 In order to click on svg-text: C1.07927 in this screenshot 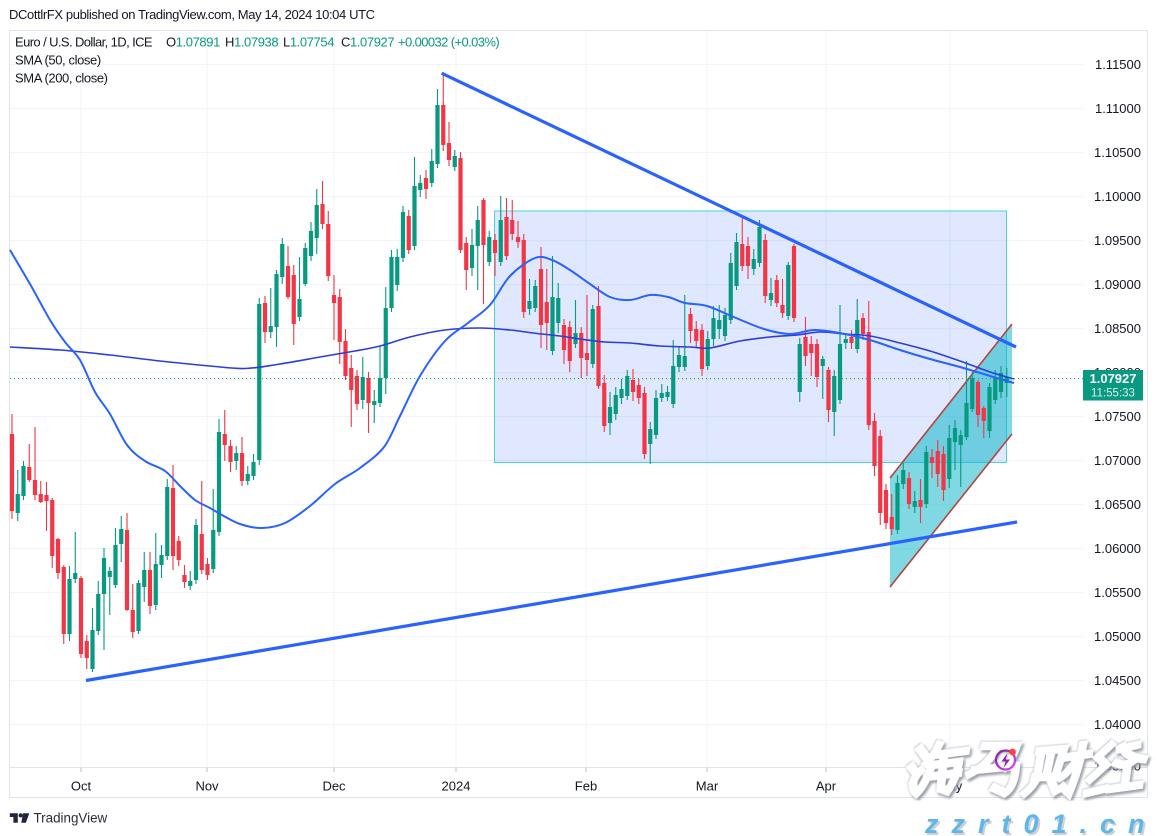, I will do `click(367, 42)`.